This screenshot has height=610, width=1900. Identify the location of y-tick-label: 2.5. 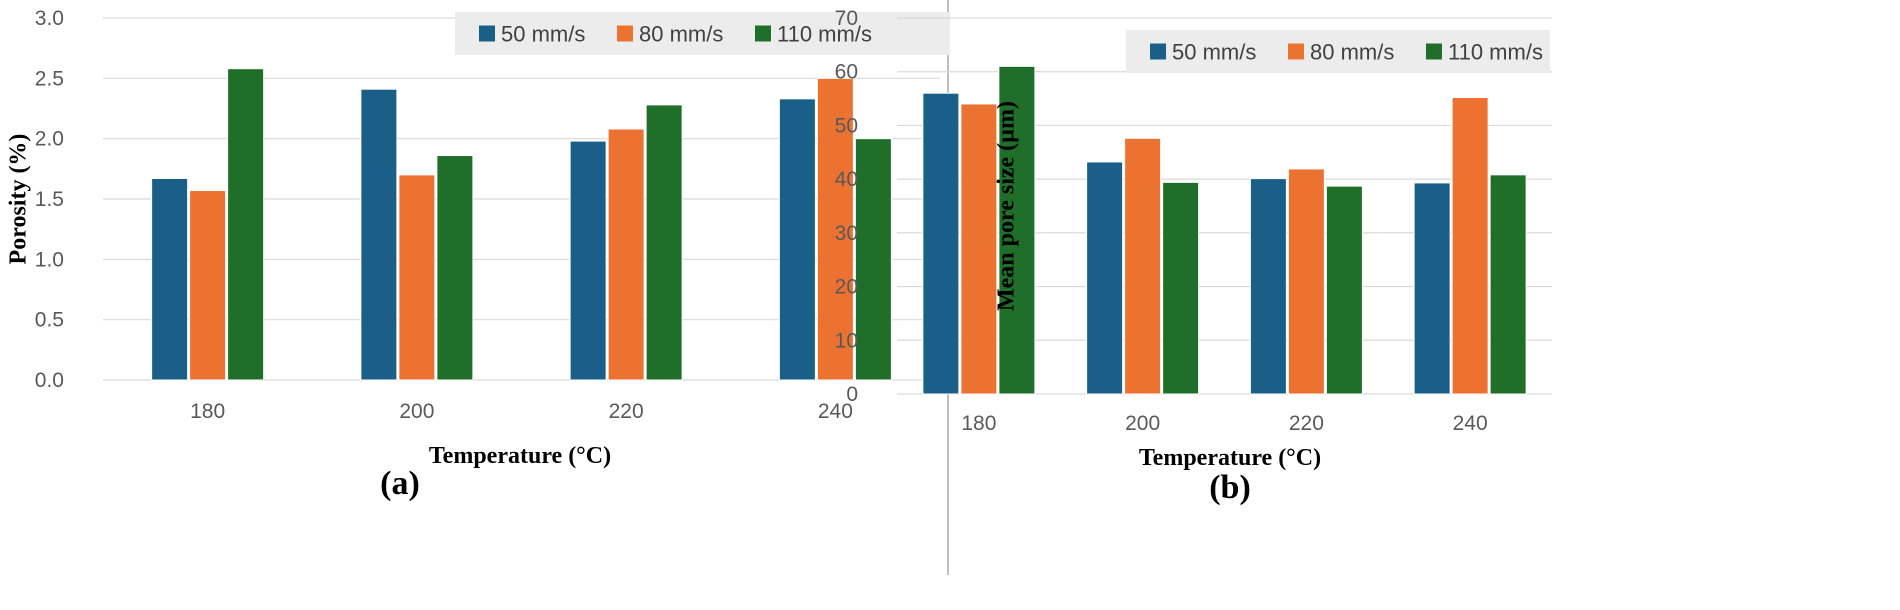
(49, 78).